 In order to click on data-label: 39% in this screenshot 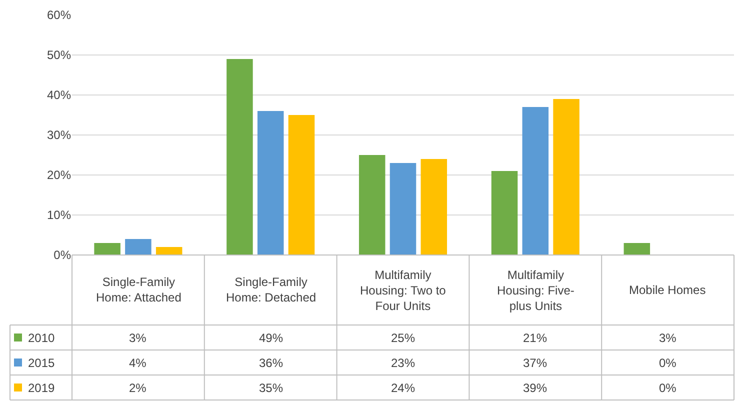, I will do `click(535, 388)`.